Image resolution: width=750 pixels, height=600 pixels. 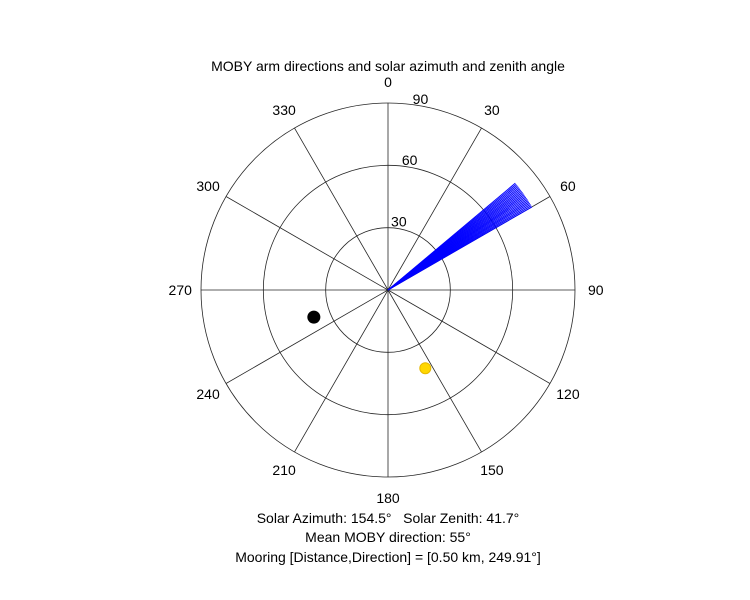 I want to click on theta-tick-0: 0, so click(x=388, y=82).